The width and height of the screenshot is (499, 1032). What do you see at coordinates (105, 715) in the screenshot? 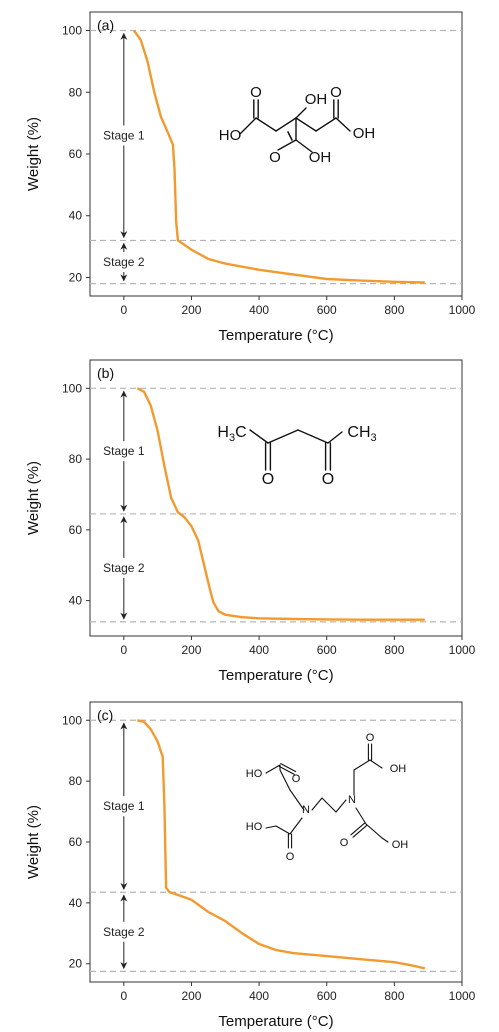
I see `panel-label: (c)` at bounding box center [105, 715].